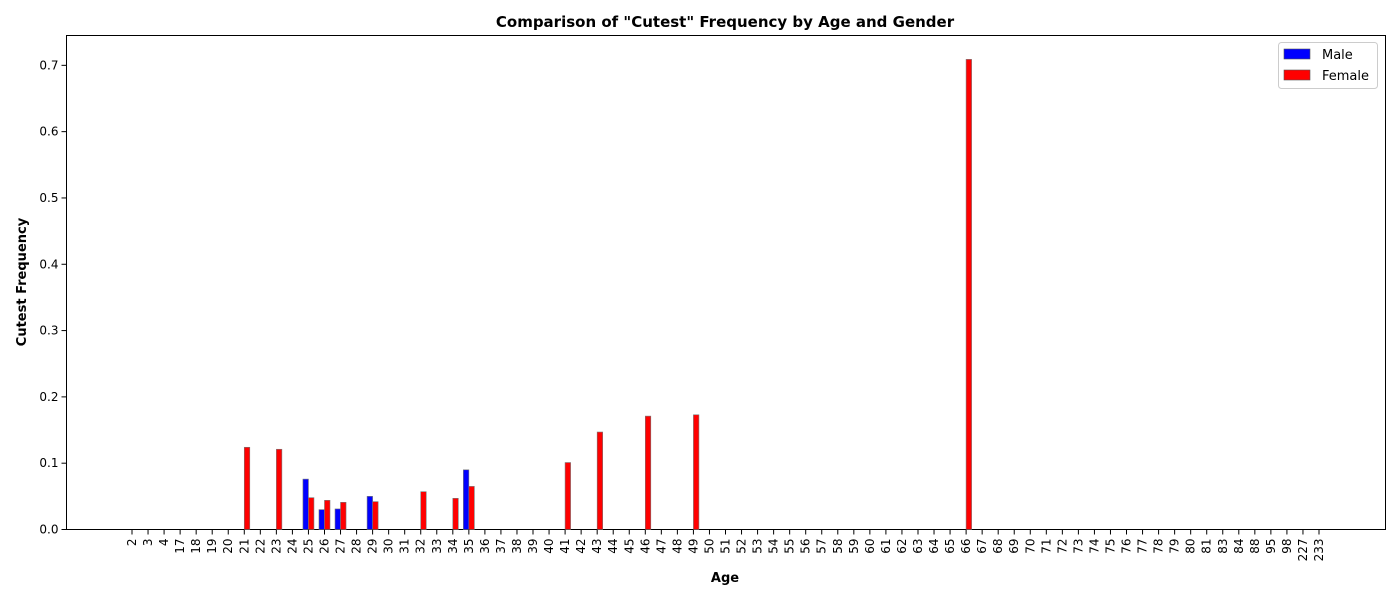 The width and height of the screenshot is (1400, 600). Describe the element at coordinates (822, 546) in the screenshot. I see `x-tick-label: 57` at that location.